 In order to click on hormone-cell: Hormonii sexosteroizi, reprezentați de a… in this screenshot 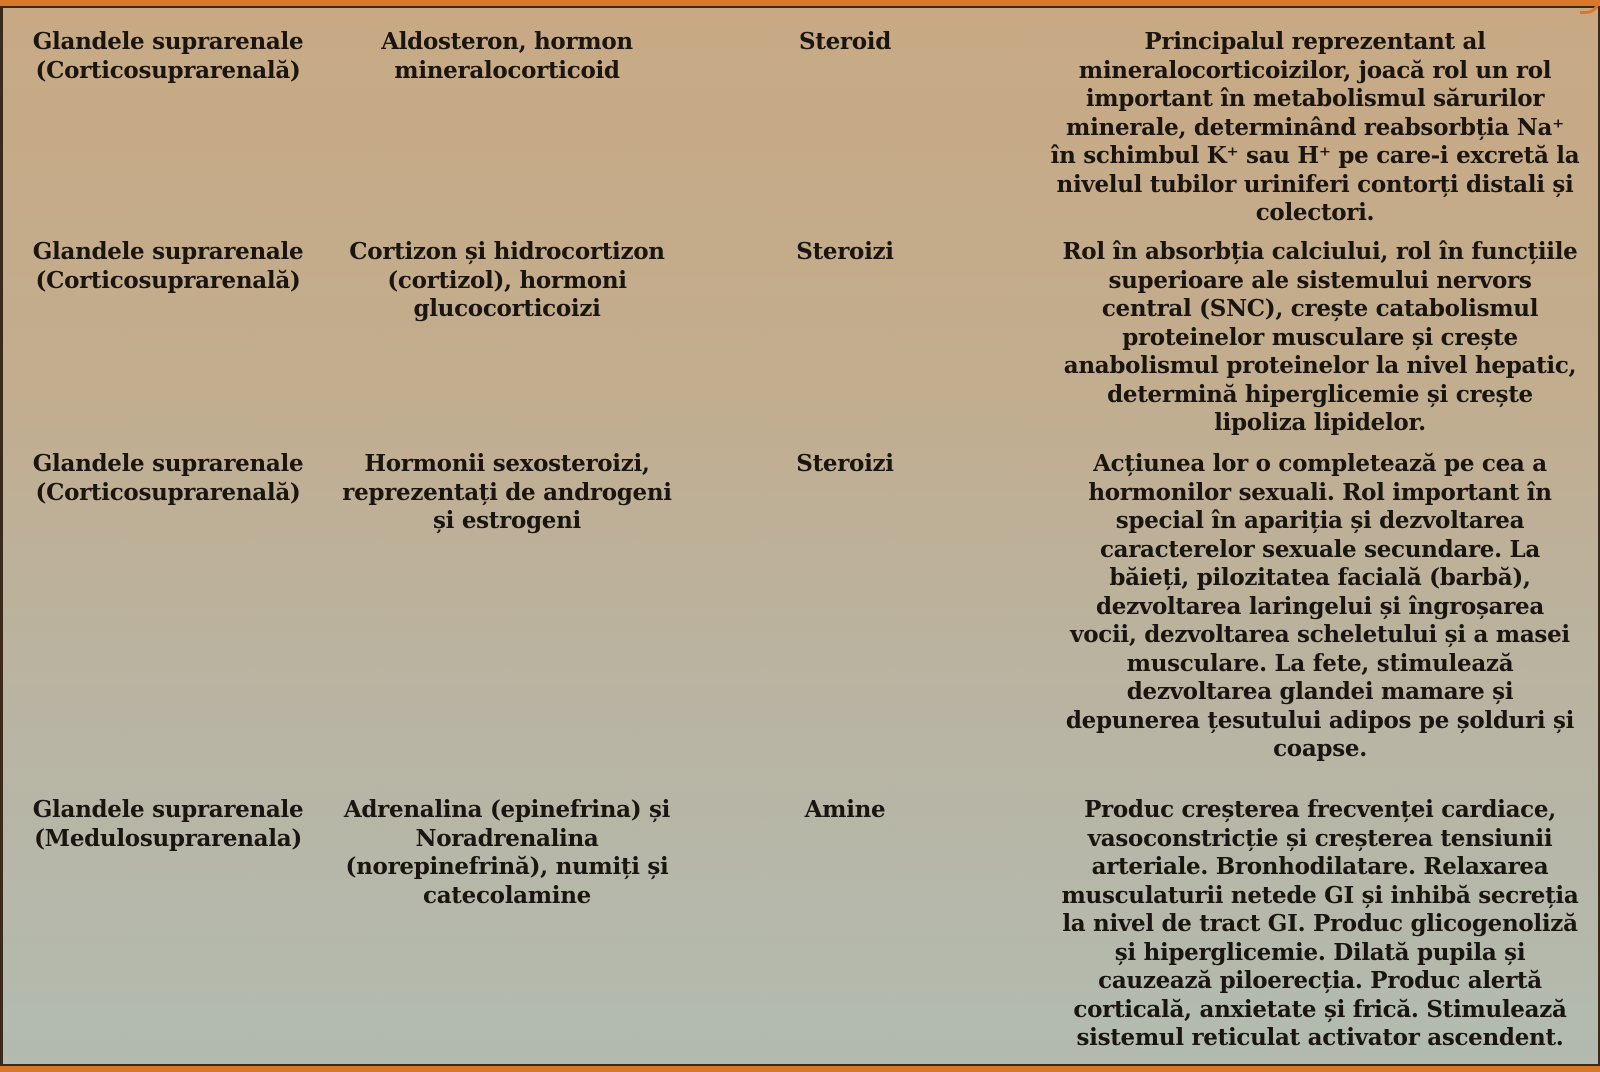, I will do `click(507, 492)`.